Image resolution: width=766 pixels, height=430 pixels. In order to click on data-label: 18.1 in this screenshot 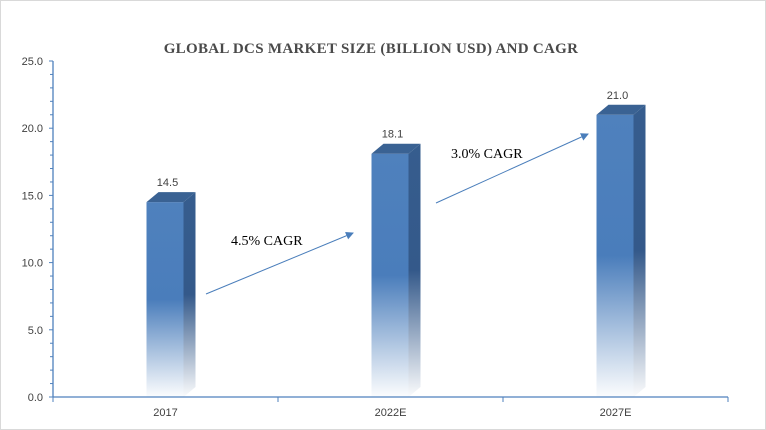, I will do `click(392, 135)`.